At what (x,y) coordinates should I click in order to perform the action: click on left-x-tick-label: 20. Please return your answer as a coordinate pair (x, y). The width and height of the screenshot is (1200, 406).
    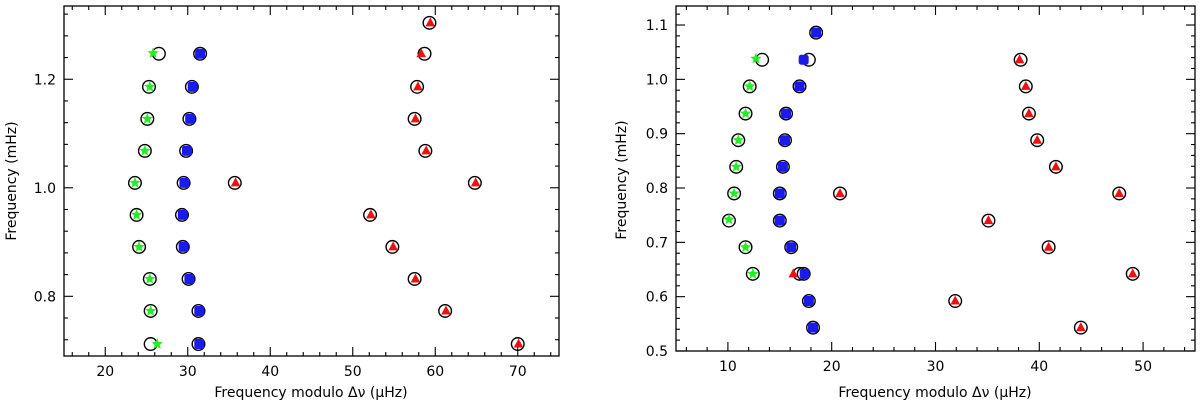
    Looking at the image, I should click on (105, 372).